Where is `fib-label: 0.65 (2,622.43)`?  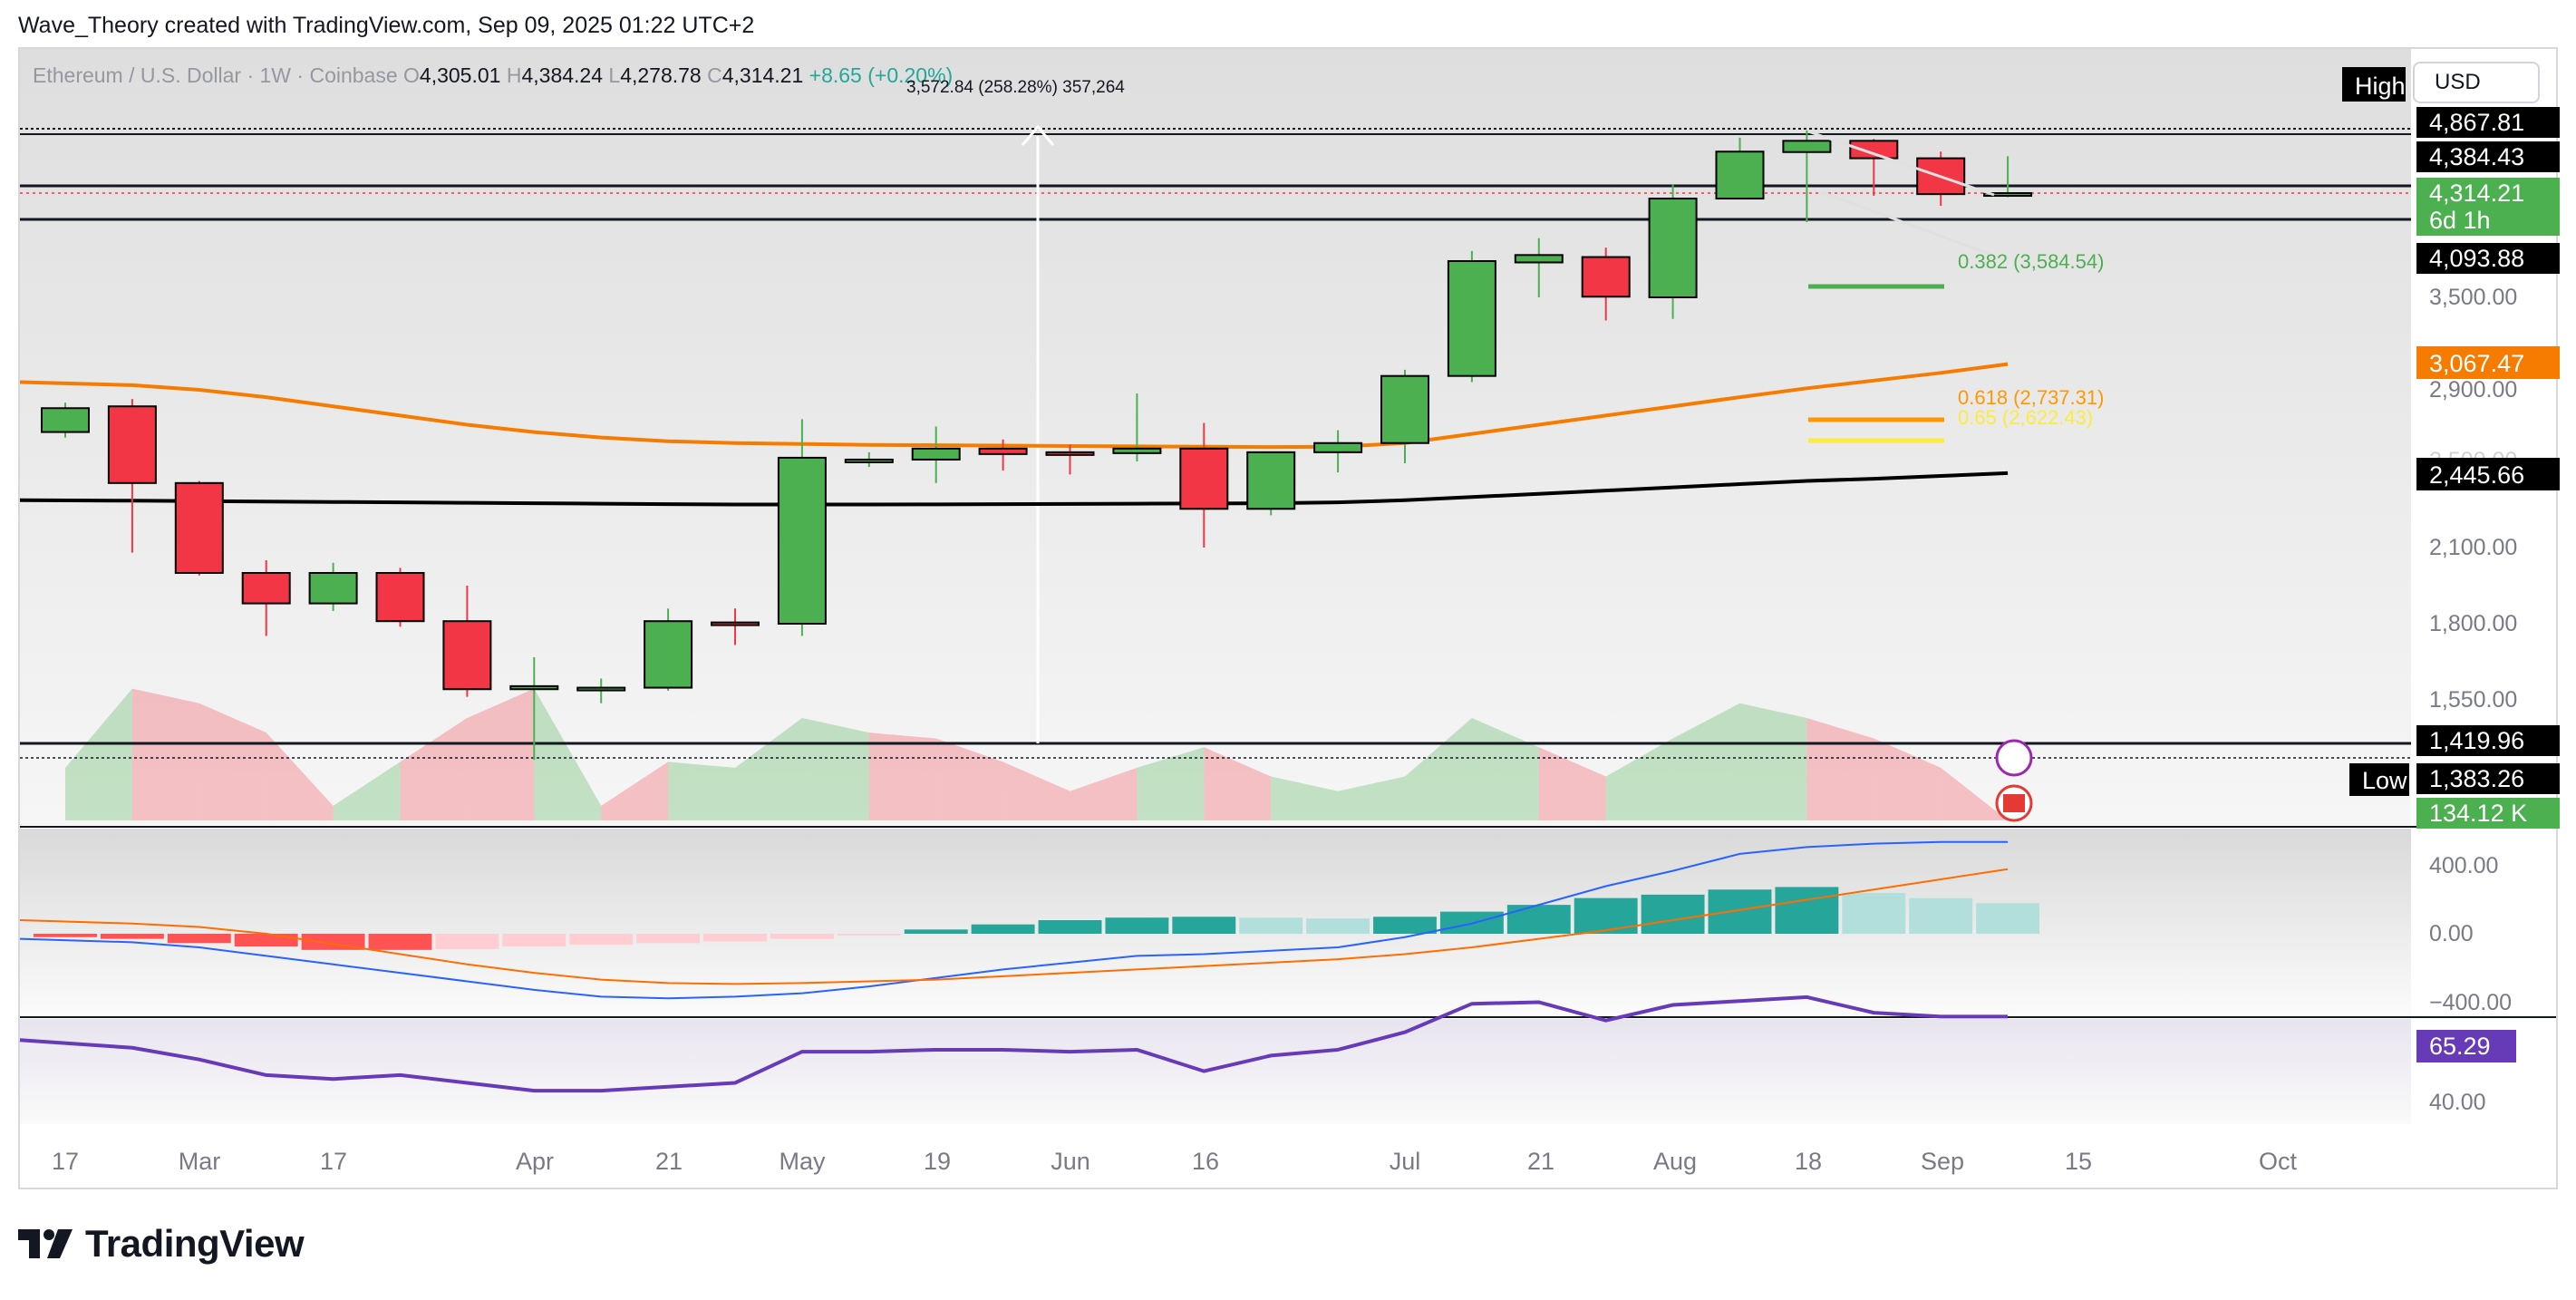 fib-label: 0.65 (2,622.43) is located at coordinates (2025, 417).